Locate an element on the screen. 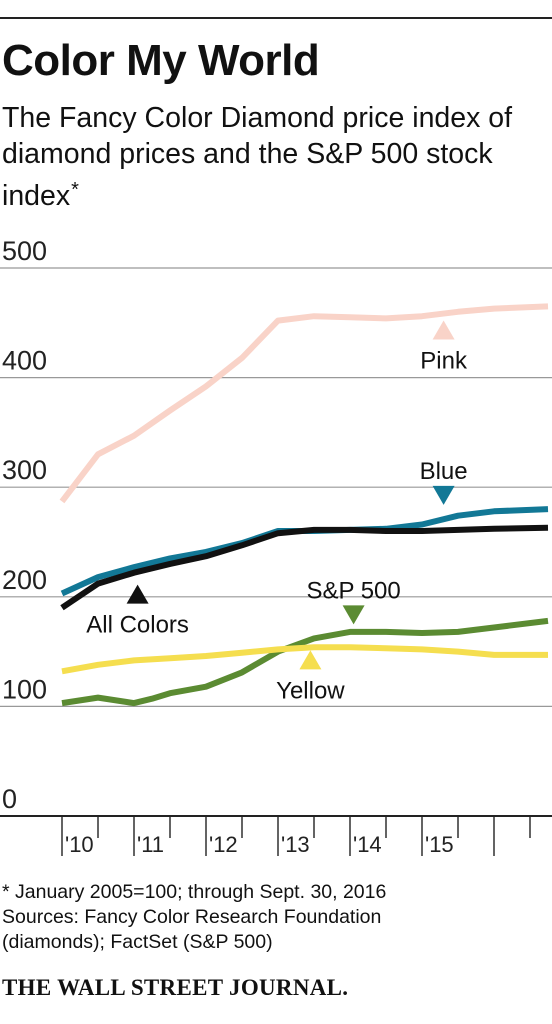 The height and width of the screenshot is (1024, 552). x-tick-label: '14 is located at coordinates (367, 844).